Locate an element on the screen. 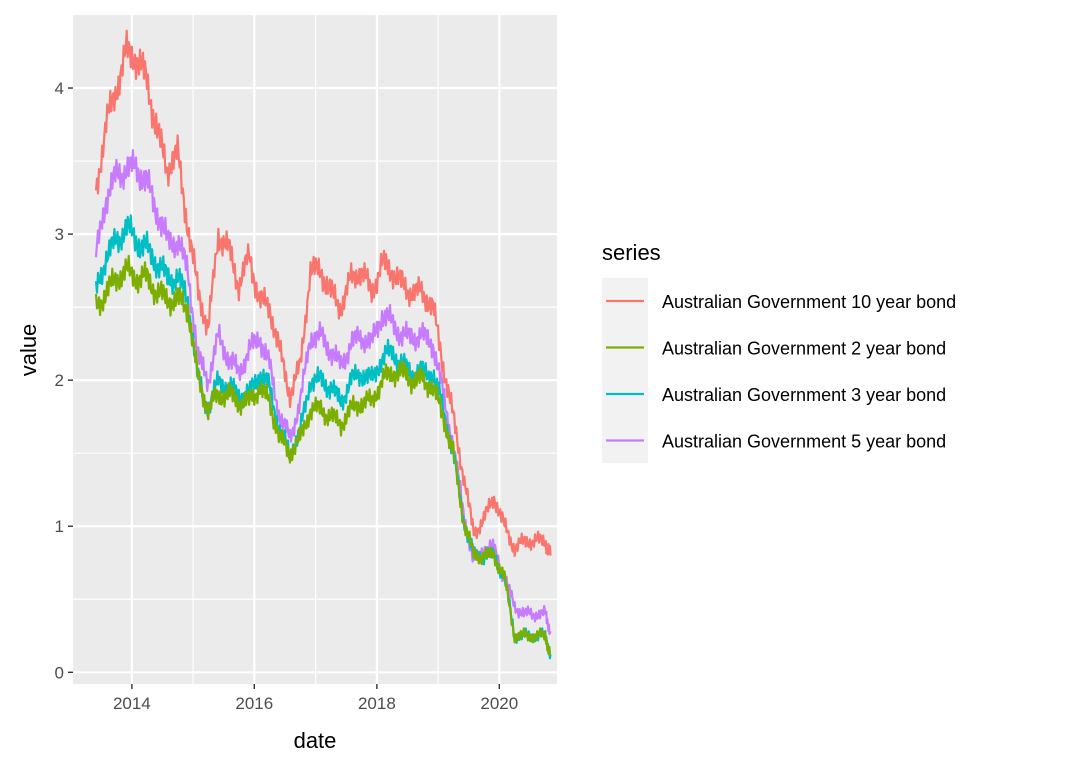 The image size is (1075, 768). x-tick-label: 2014 is located at coordinates (132, 703).